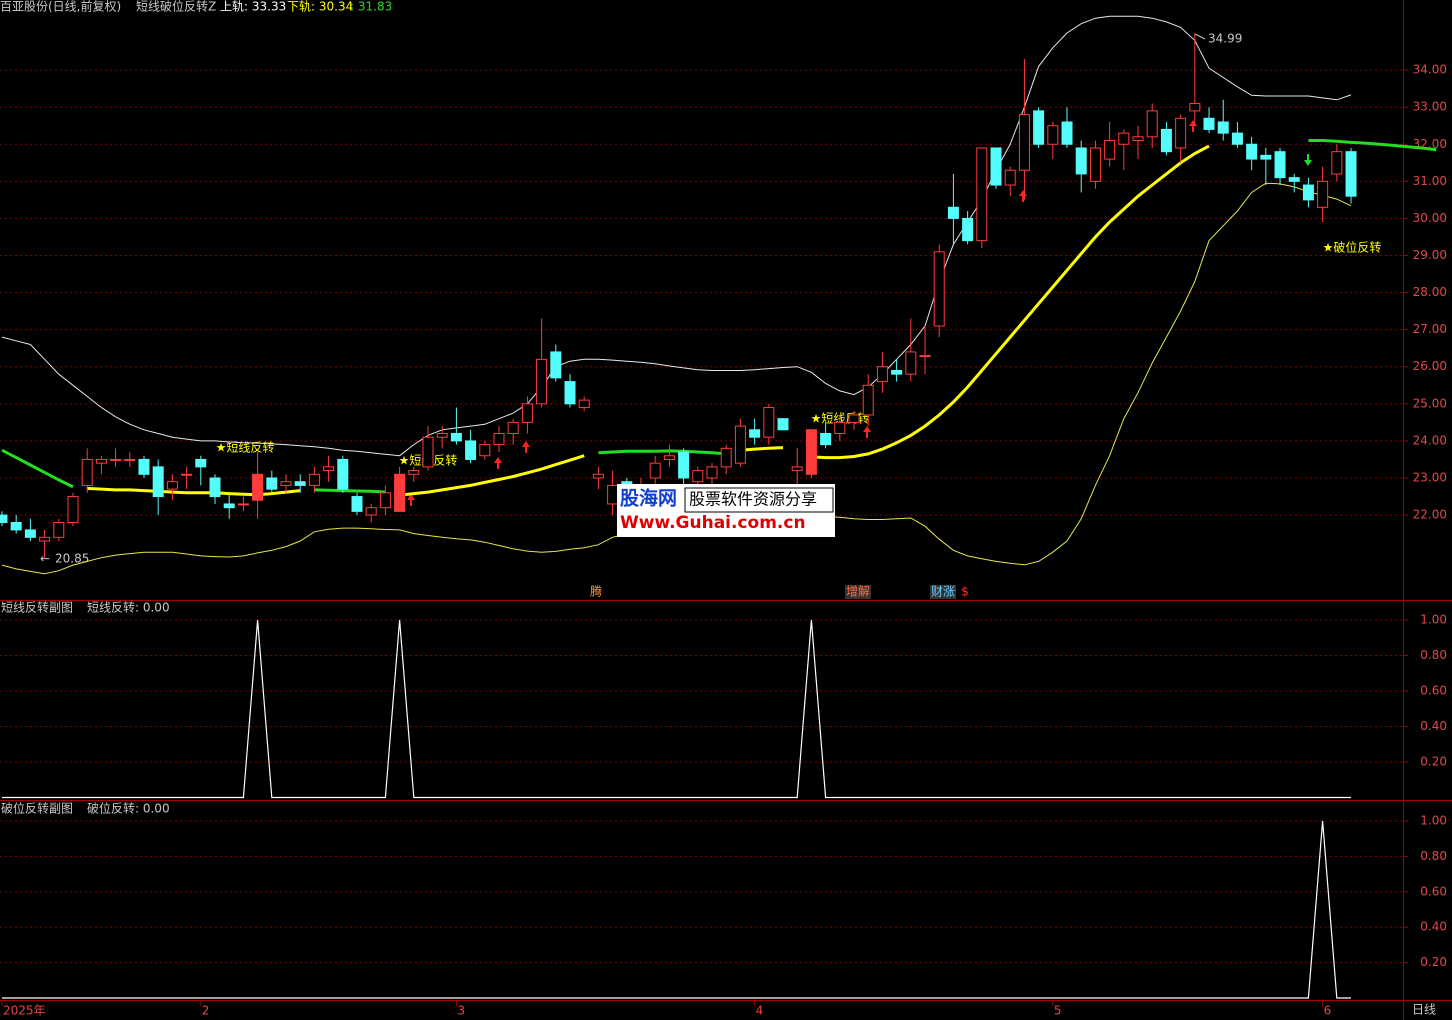 Image resolution: width=1452 pixels, height=1020 pixels. Describe the element at coordinates (1430, 292) in the screenshot. I see `y-tick-label: 28.00` at that location.